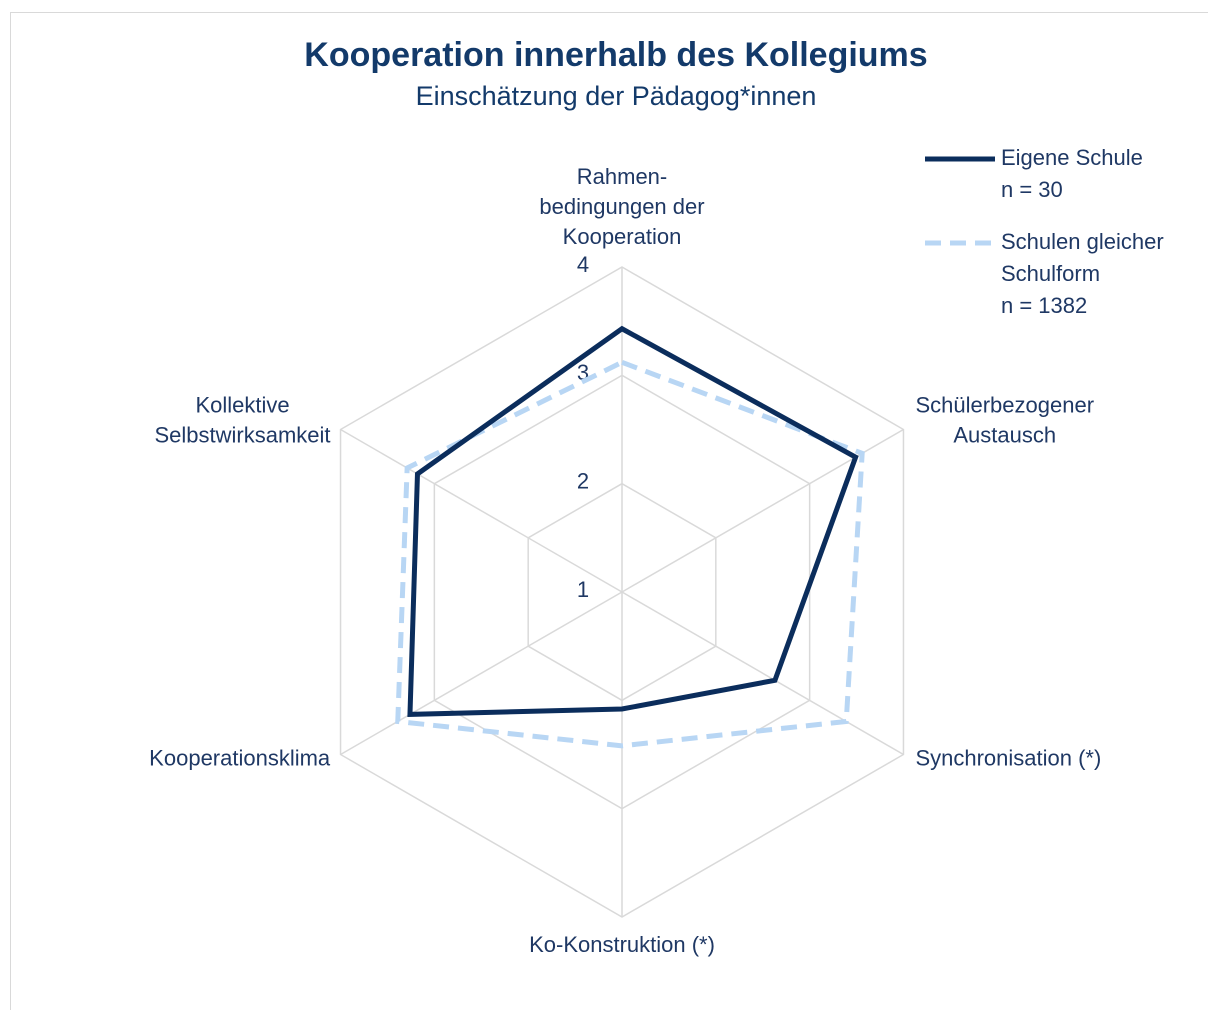  What do you see at coordinates (1082, 241) in the screenshot?
I see `legend-label: Schulen gleicher` at bounding box center [1082, 241].